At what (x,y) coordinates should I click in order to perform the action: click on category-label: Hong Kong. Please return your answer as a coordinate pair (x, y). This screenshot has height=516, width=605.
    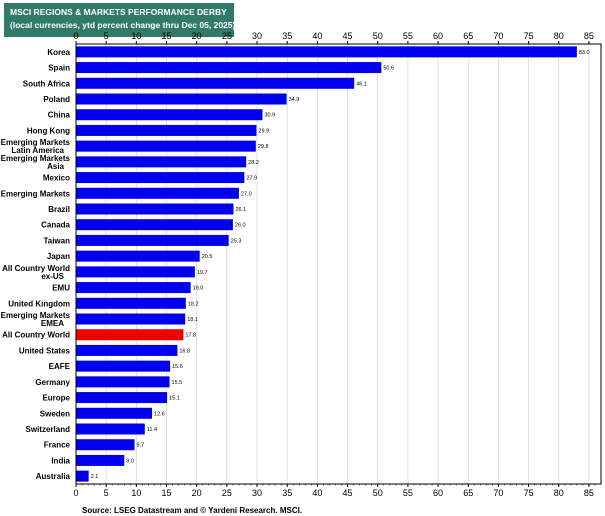
    Looking at the image, I should click on (48, 130).